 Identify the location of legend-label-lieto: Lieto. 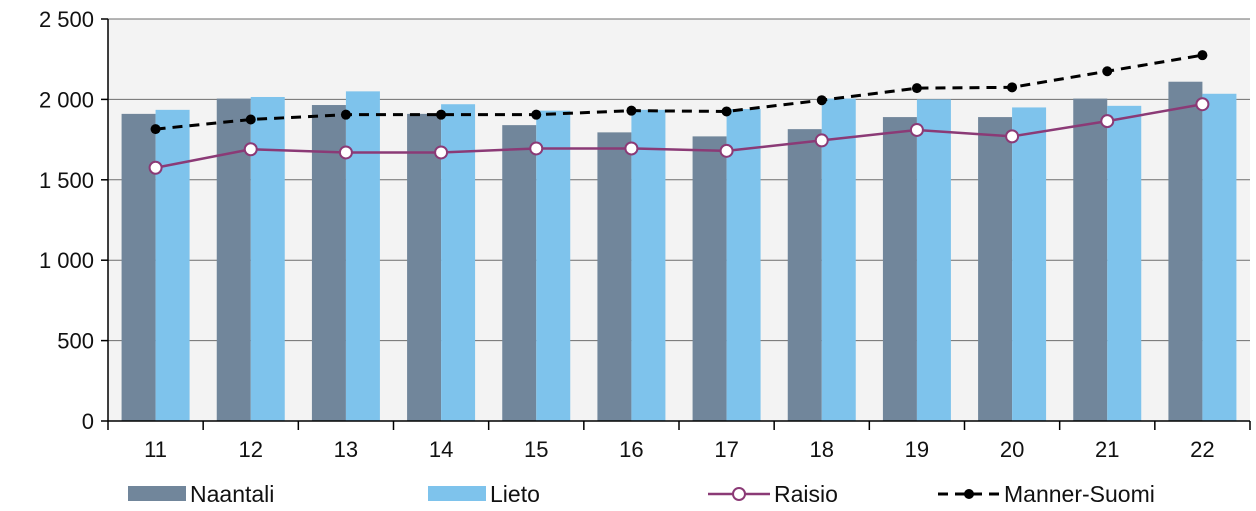
(515, 494).